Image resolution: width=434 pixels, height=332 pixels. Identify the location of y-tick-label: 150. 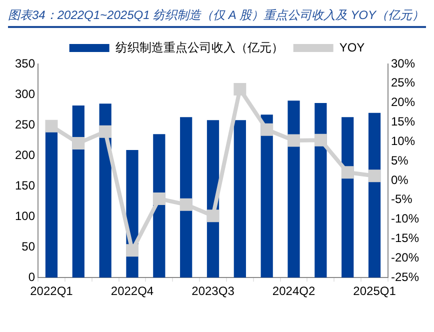
(25, 185).